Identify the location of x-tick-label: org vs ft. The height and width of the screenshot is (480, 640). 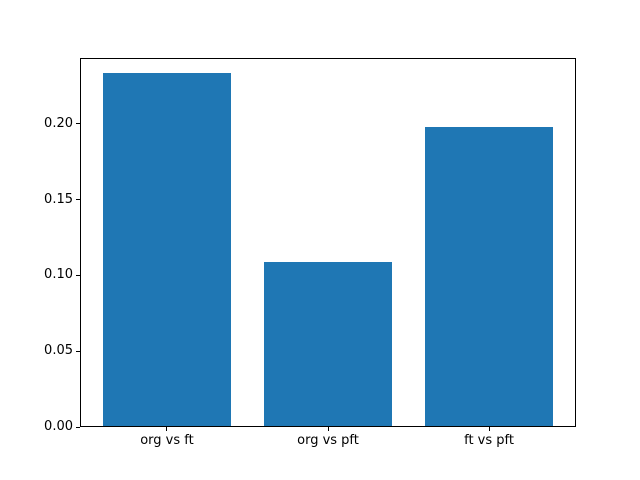
(167, 440).